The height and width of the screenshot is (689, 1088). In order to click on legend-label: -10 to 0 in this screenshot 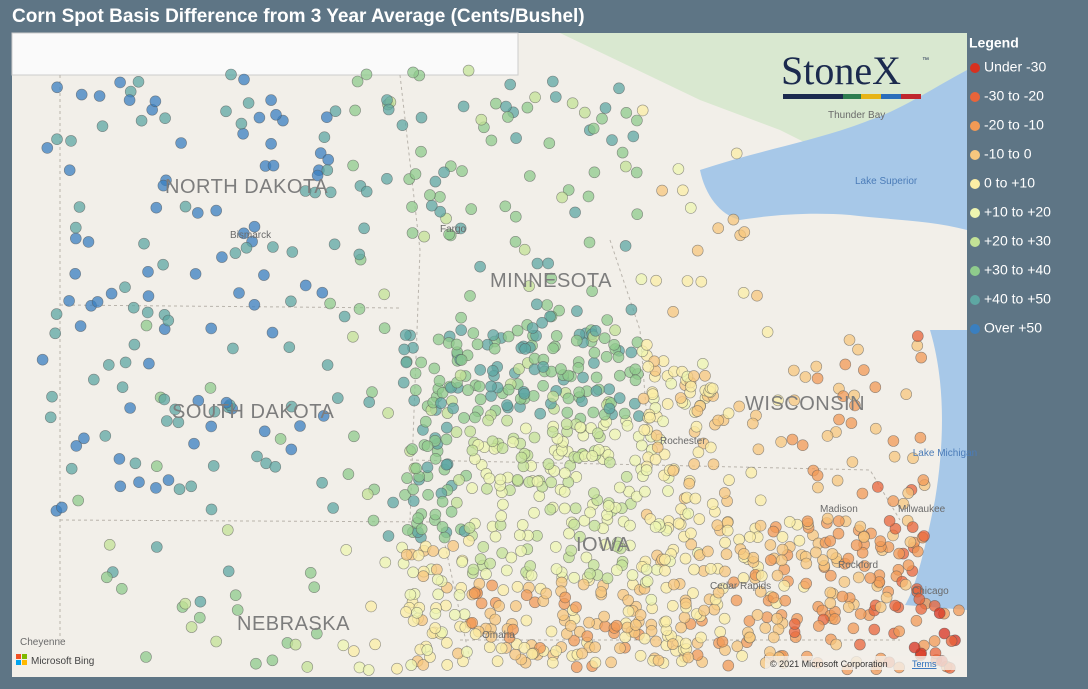, I will do `click(1008, 154)`.